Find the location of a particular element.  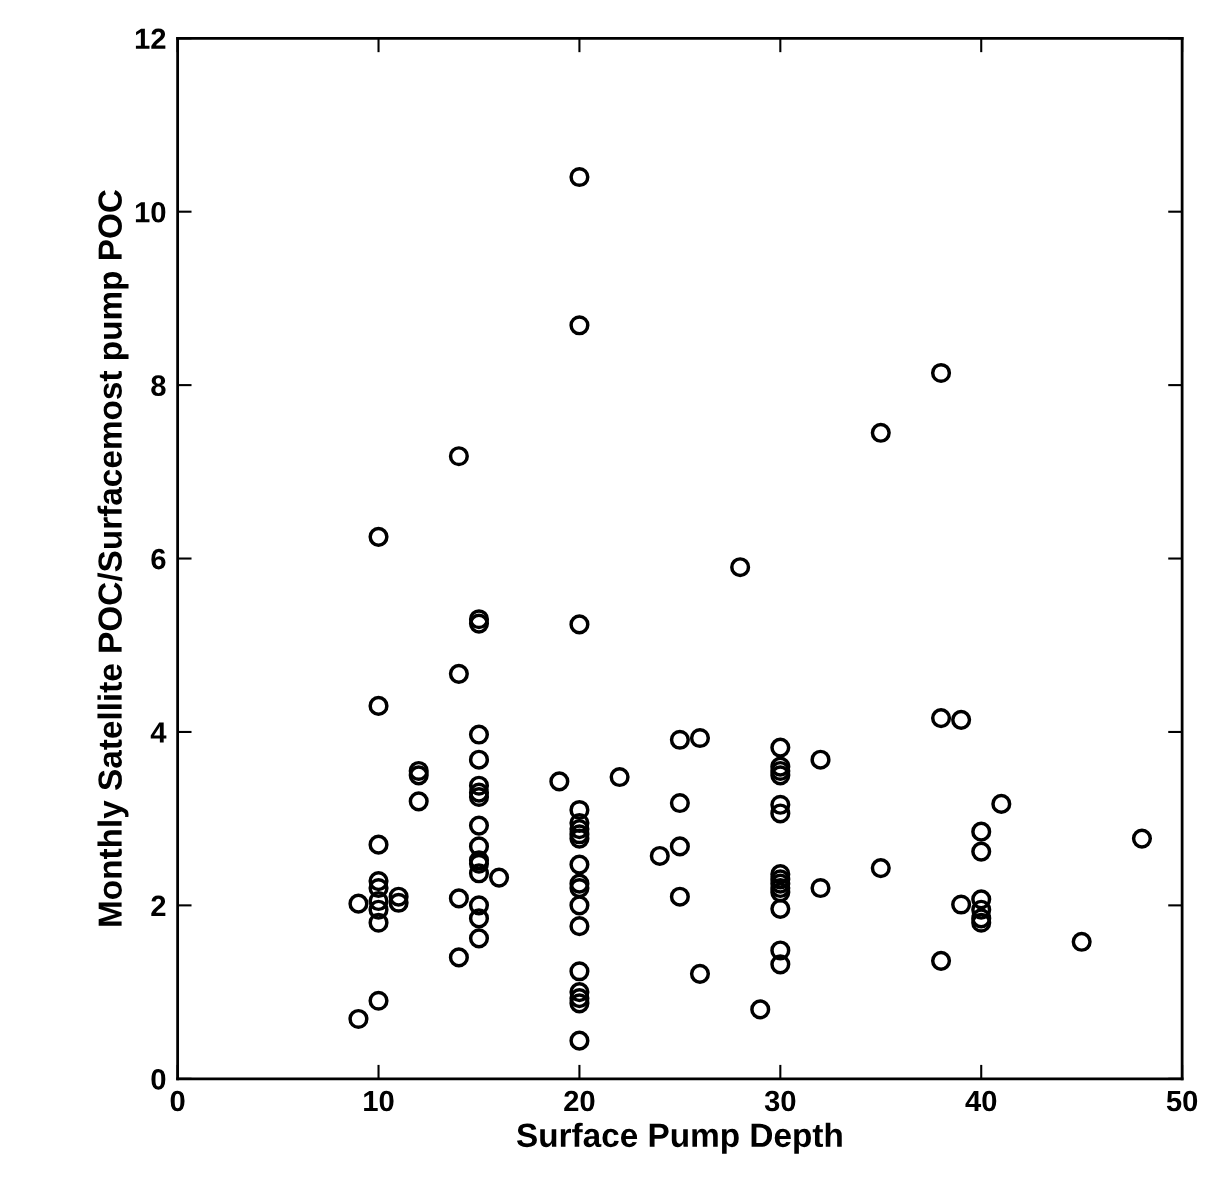

y-tick-label: 2 is located at coordinates (158, 905).